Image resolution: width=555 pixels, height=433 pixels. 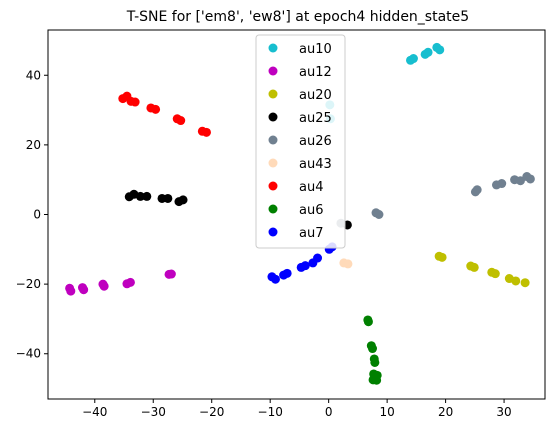 What do you see at coordinates (311, 233) in the screenshot?
I see `legend-label-au7: au7` at bounding box center [311, 233].